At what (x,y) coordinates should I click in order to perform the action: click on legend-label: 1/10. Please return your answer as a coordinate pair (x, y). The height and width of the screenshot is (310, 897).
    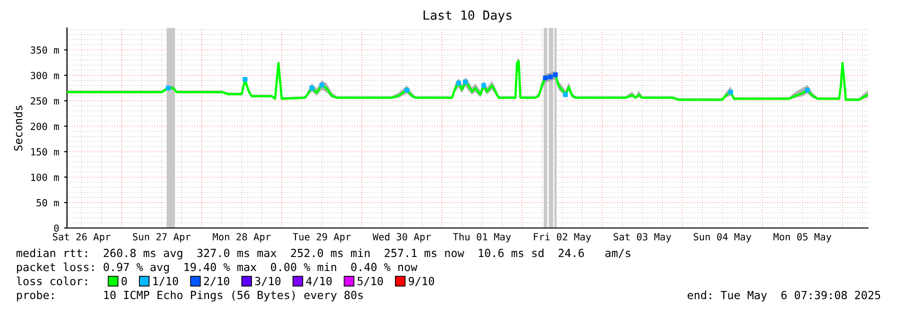
    Looking at the image, I should click on (165, 281).